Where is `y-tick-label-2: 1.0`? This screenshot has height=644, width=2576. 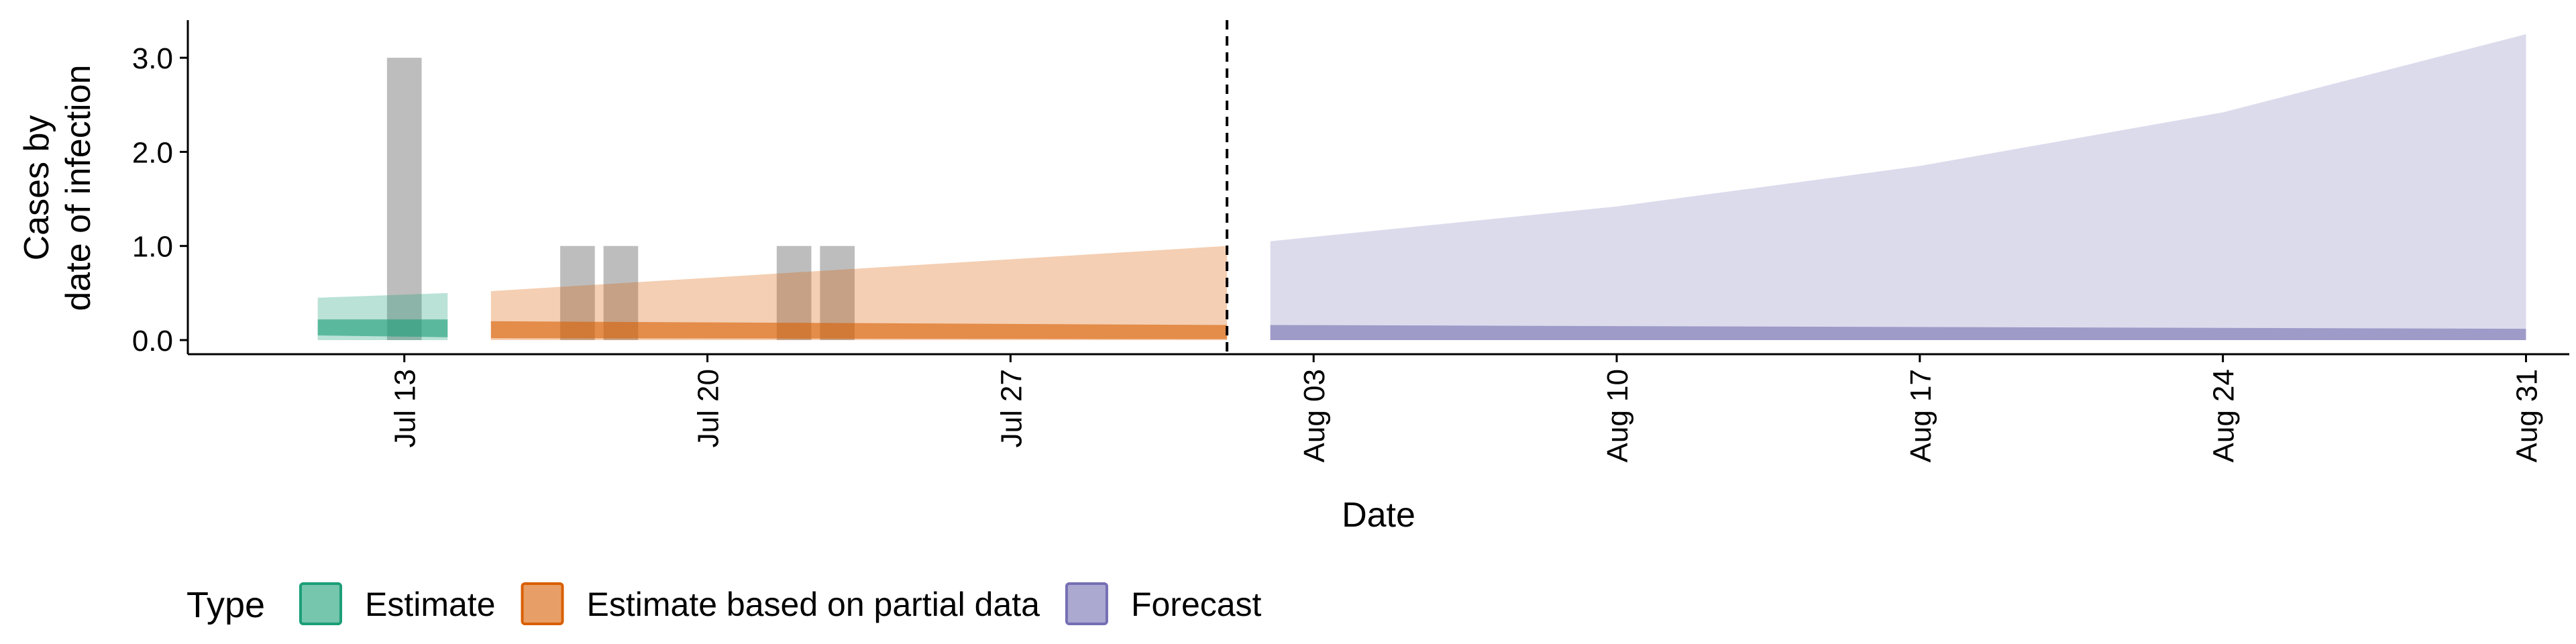
y-tick-label-2: 1.0 is located at coordinates (152, 247).